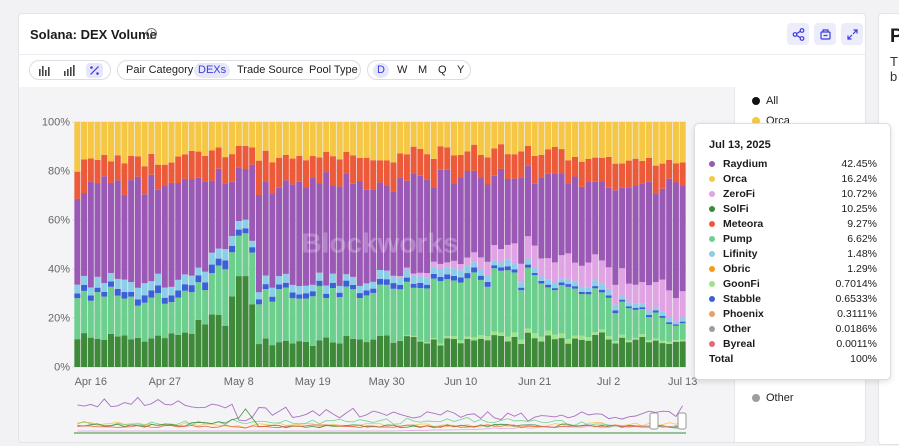 The height and width of the screenshot is (446, 899). What do you see at coordinates (852, 34) in the screenshot?
I see `expand-icon` at bounding box center [852, 34].